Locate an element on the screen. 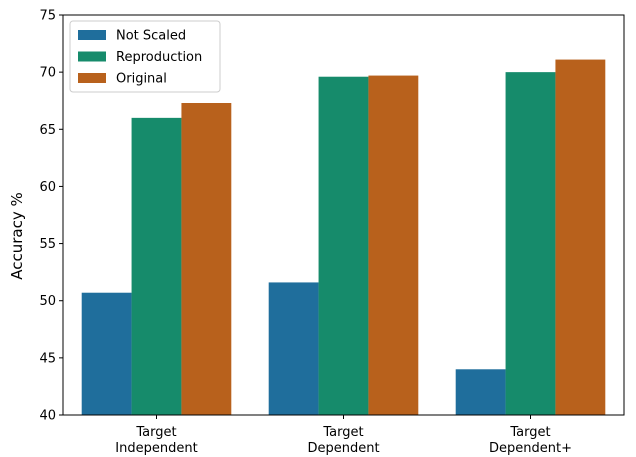  legend-box is located at coordinates (145, 56).